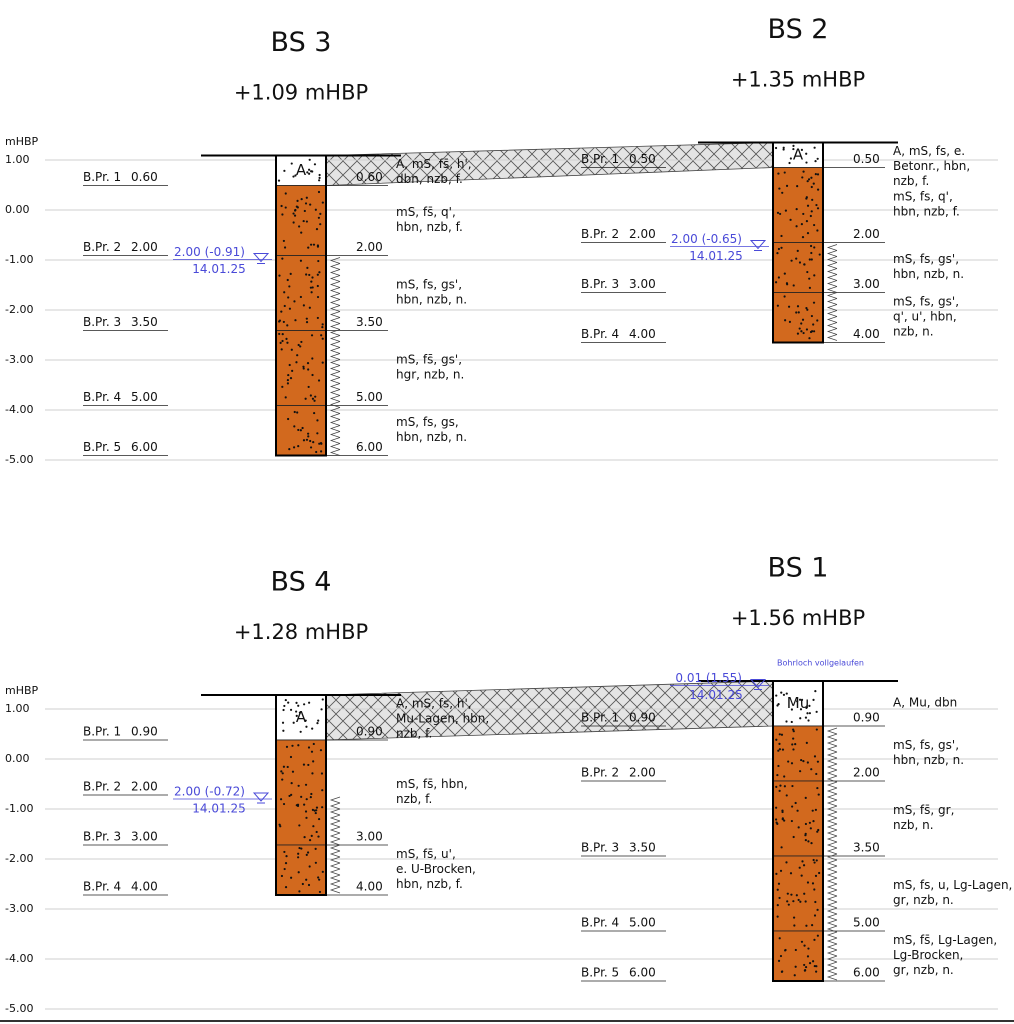 Image resolution: width=1014 pixels, height=1024 pixels. I want to click on tick-label: -5.00, so click(19, 1008).